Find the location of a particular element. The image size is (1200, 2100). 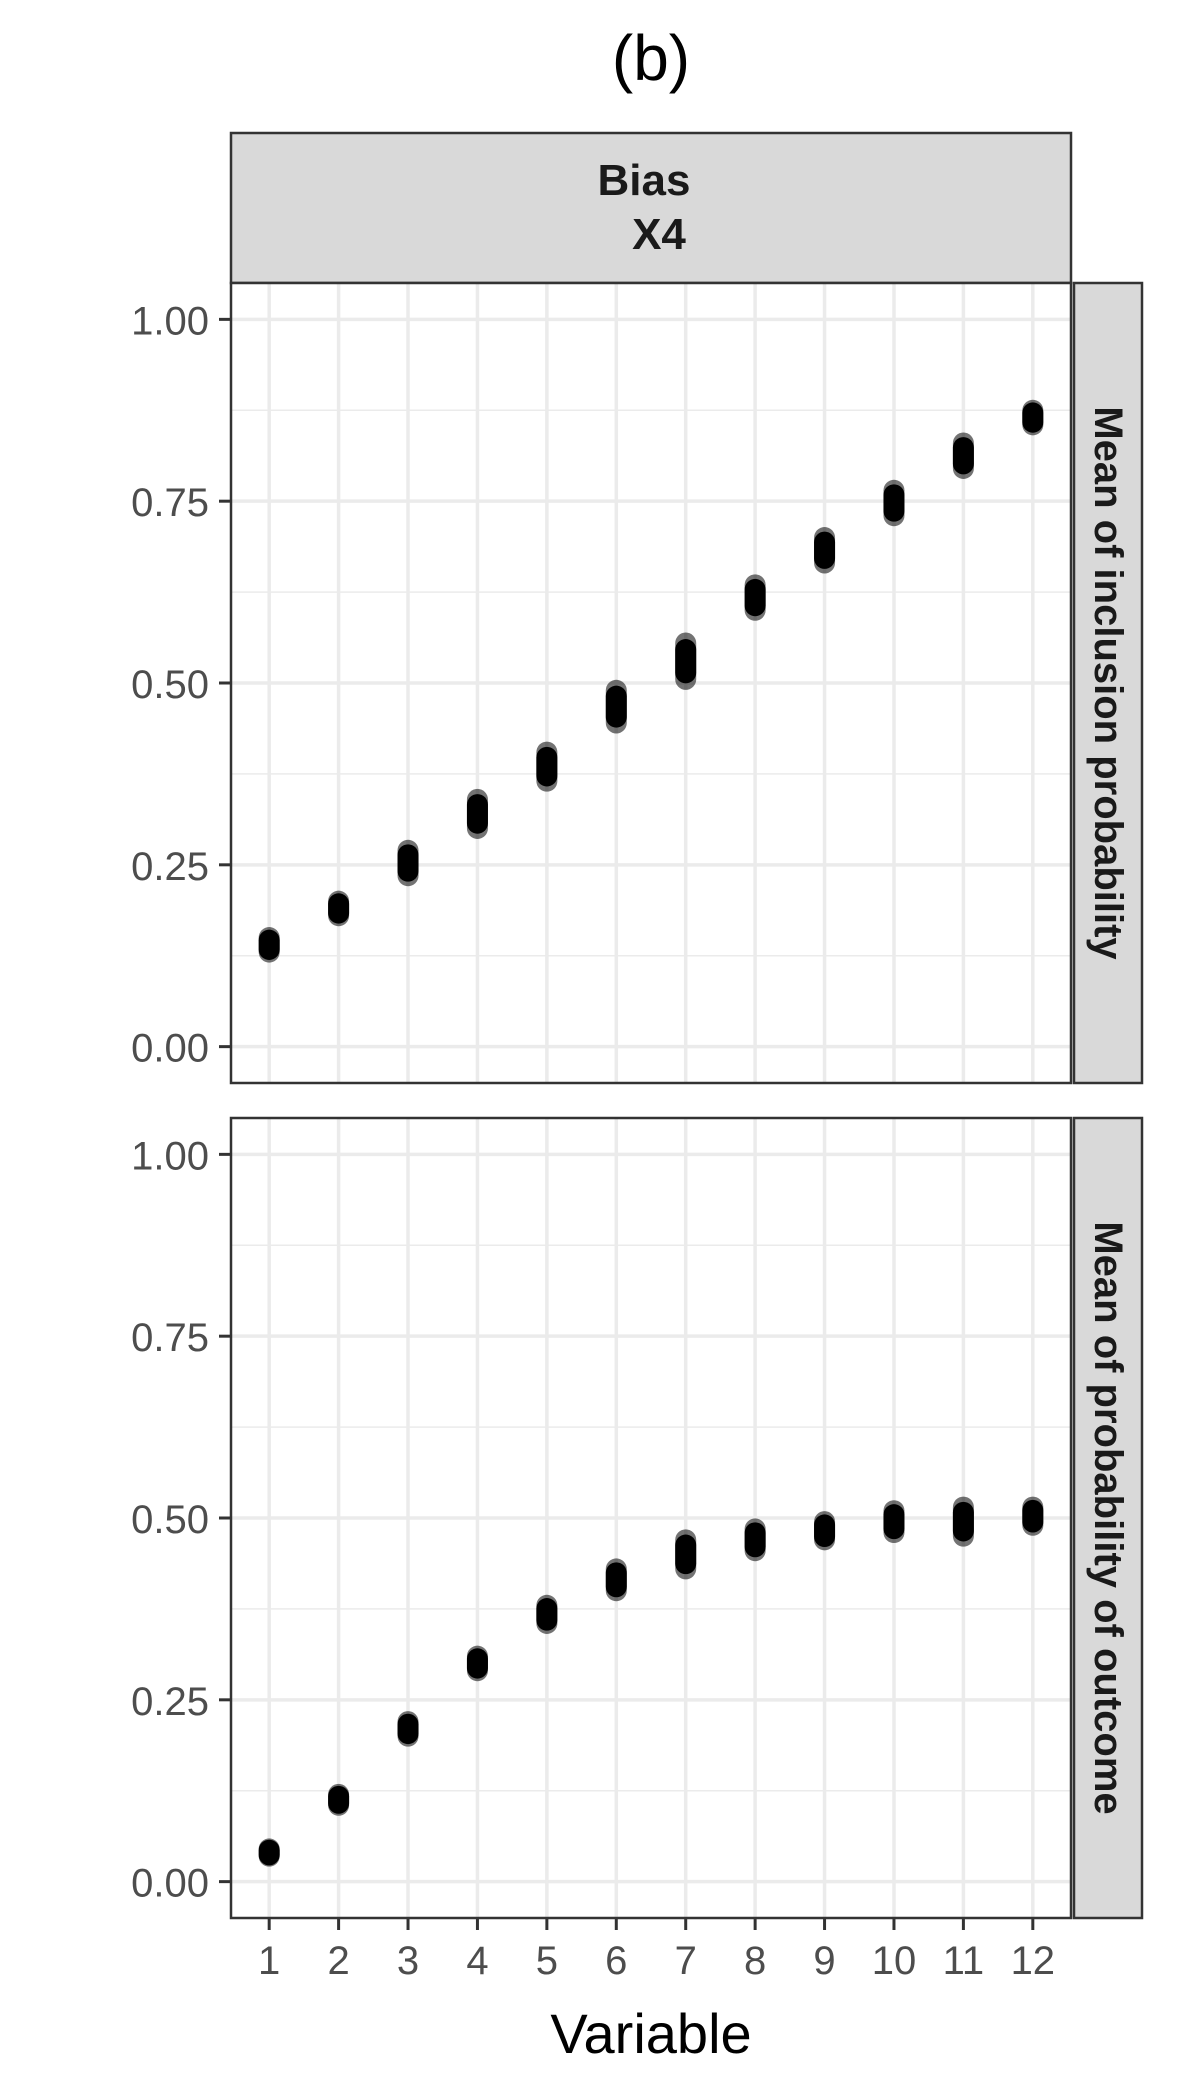

row-strip-label: Mean of probability of outcome is located at coordinates (1108, 1517).